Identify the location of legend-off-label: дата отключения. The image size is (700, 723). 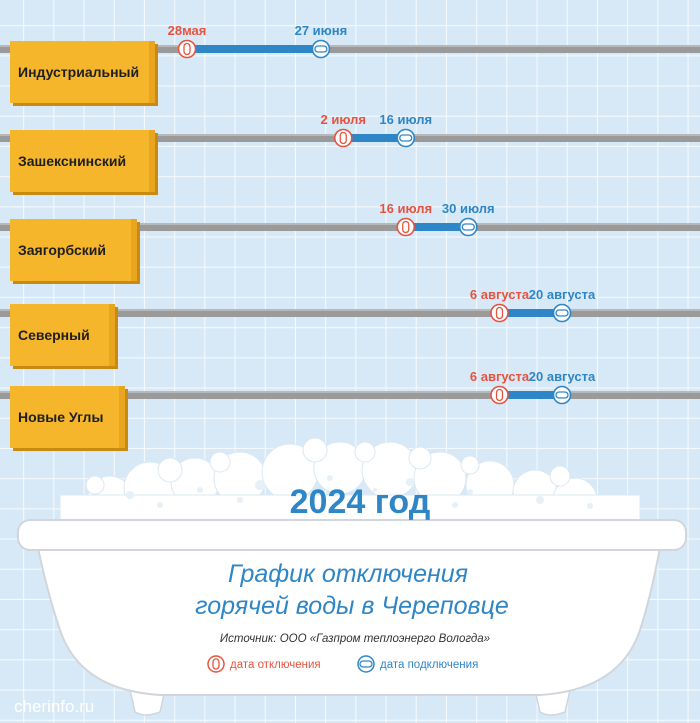
(275, 665).